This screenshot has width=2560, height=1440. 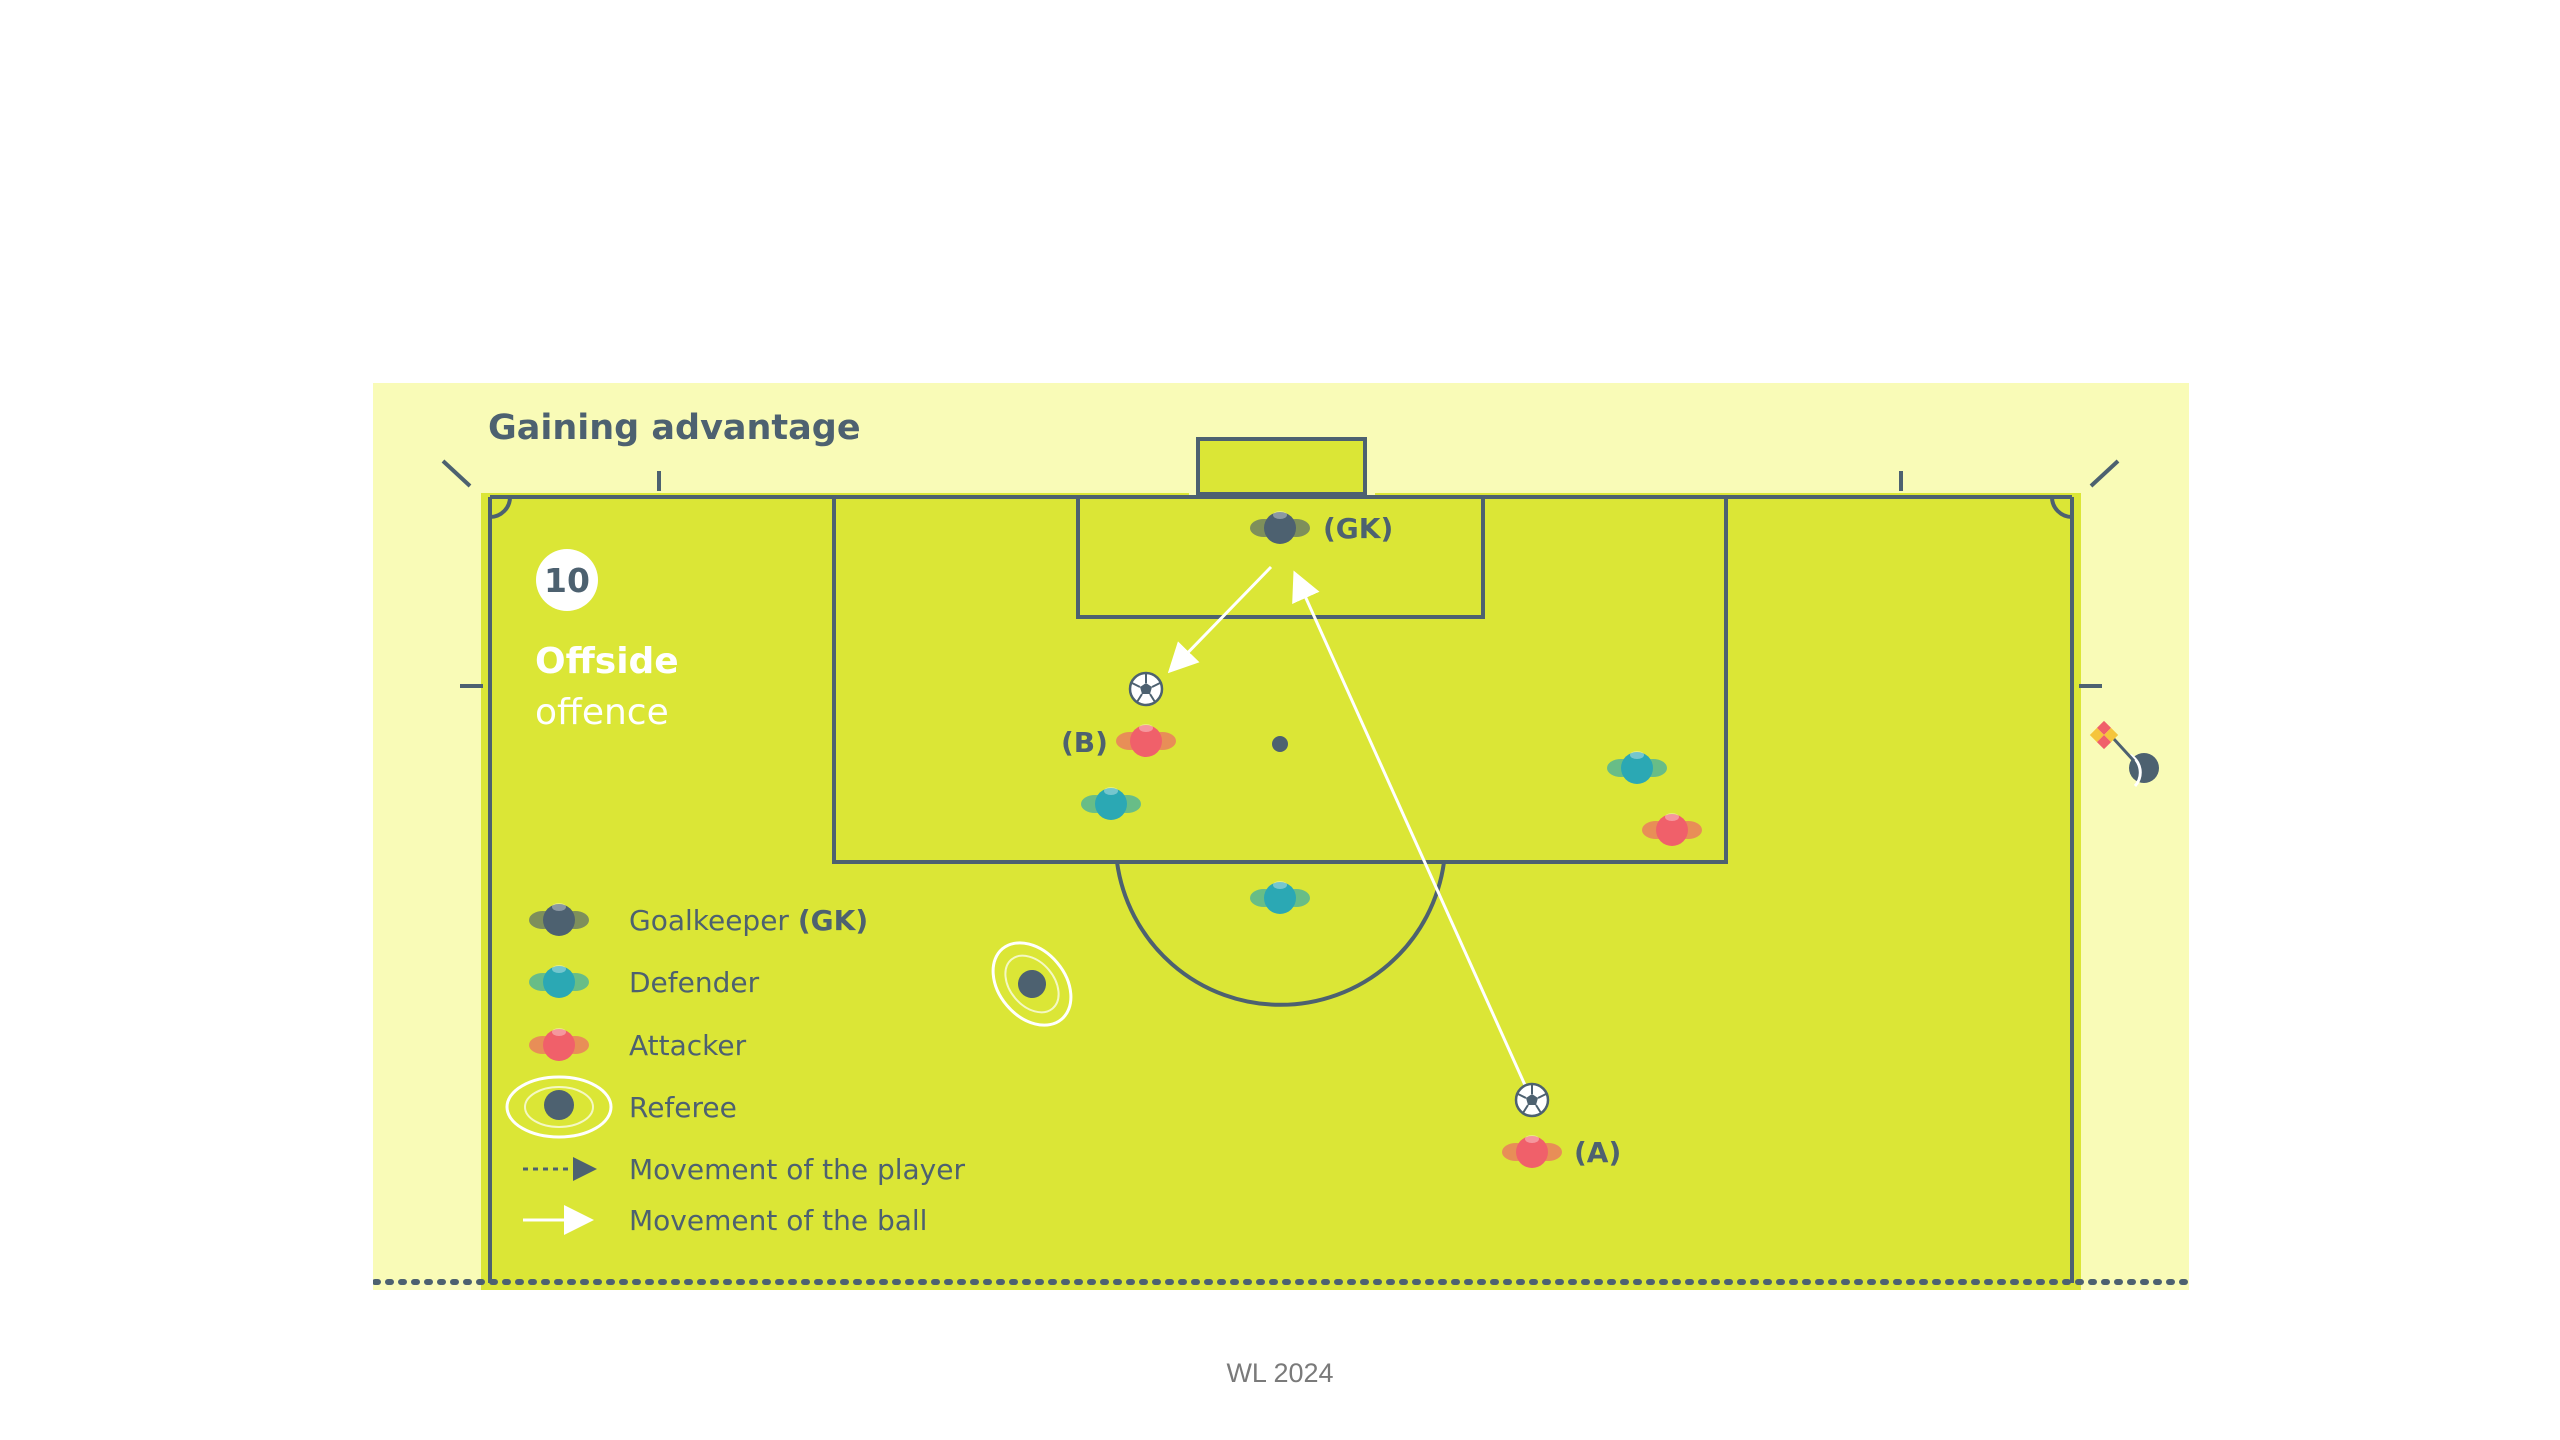 I want to click on ball-movement-paths, so click(x=1349, y=830).